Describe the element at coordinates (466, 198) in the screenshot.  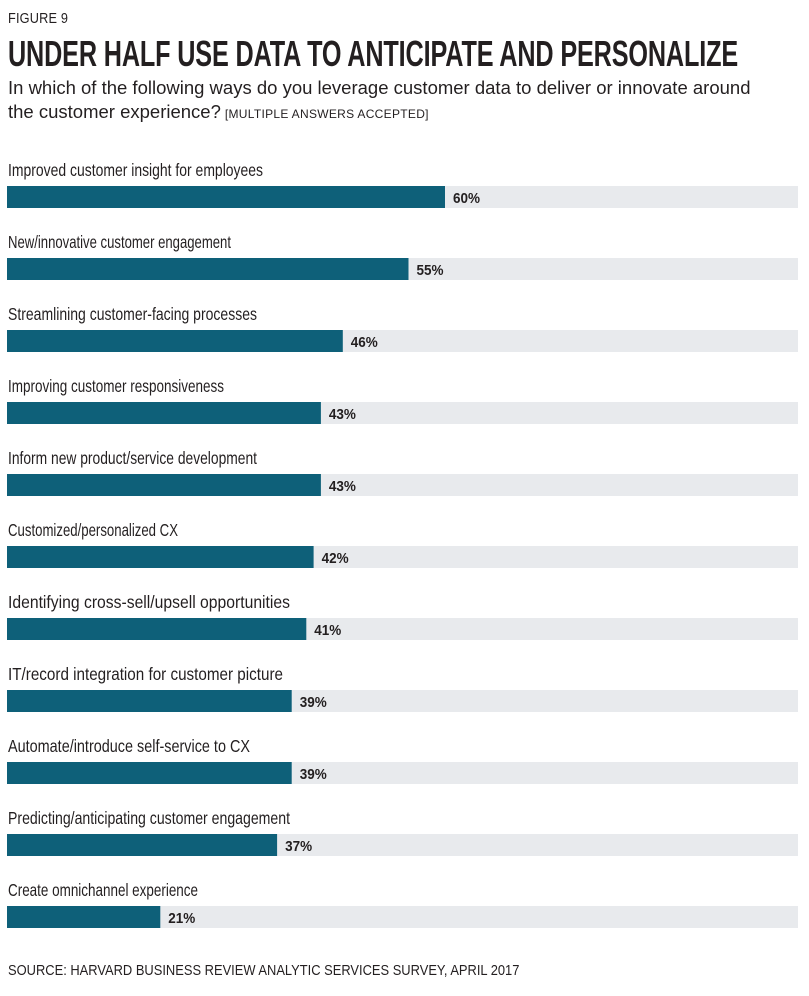
I see `value-label: 60%` at that location.